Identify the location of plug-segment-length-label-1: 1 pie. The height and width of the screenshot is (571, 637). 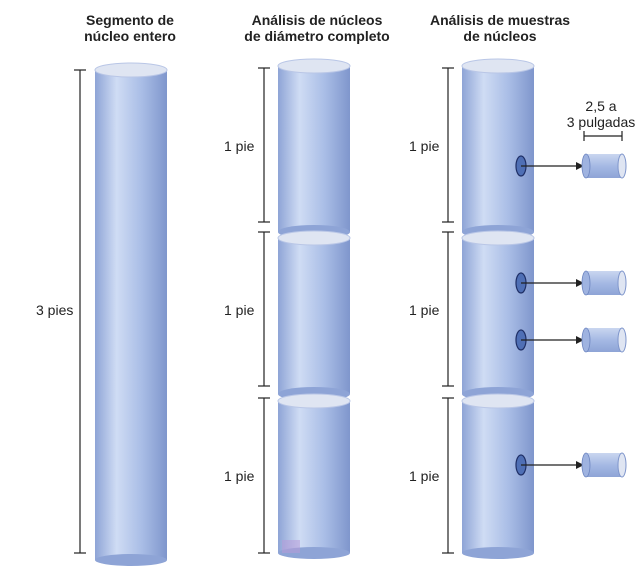
(424, 146).